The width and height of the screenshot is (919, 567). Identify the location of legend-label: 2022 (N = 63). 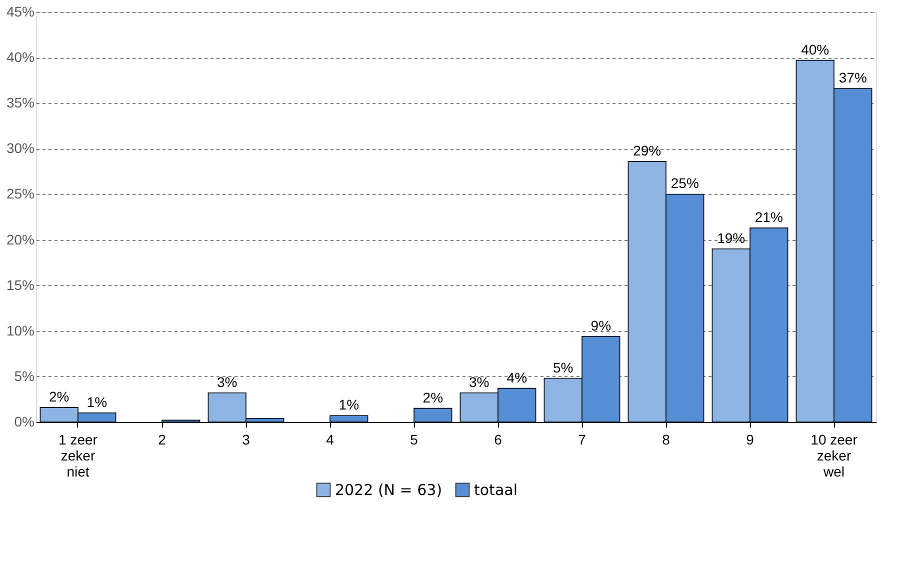
(388, 489).